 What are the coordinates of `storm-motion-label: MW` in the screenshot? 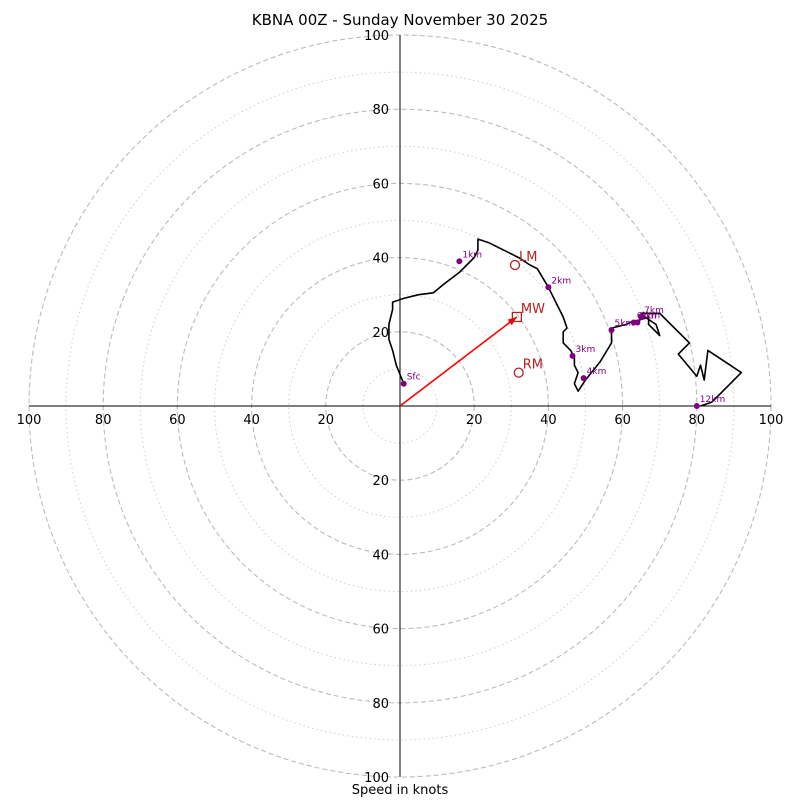 It's located at (533, 309).